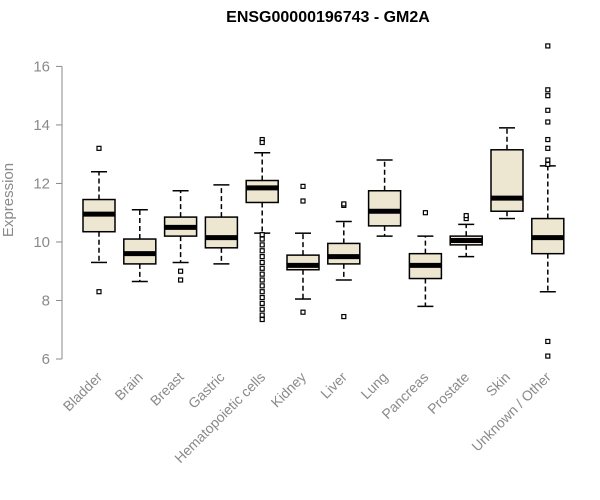  I want to click on x-tick-label: Brain, so click(128, 386).